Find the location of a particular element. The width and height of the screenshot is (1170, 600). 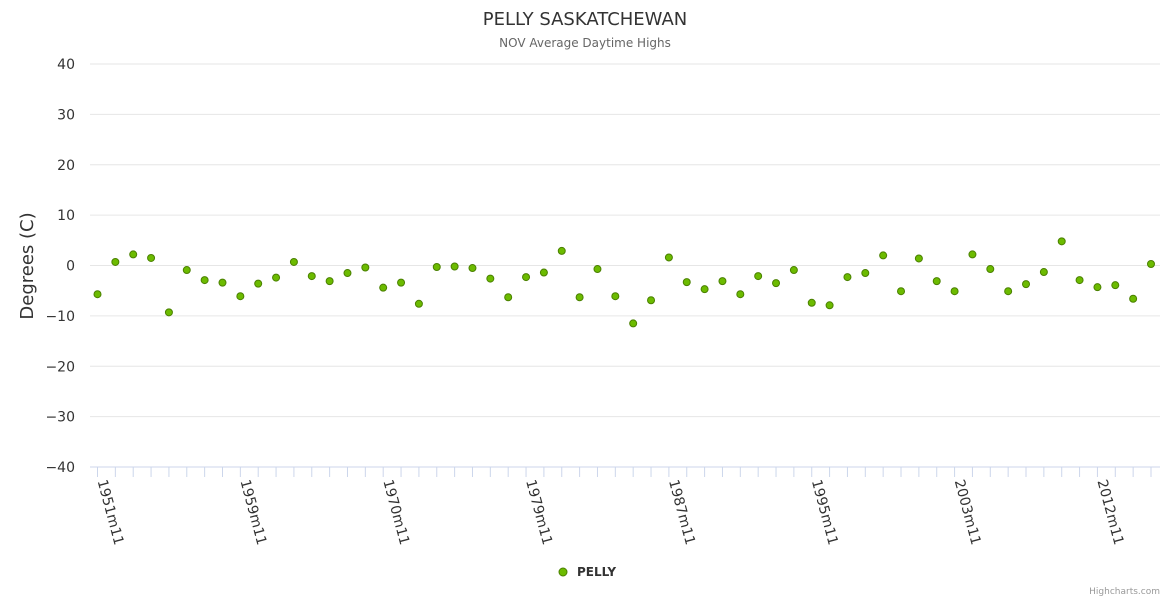

x-tick-label: 2003m11 is located at coordinates (967, 512).